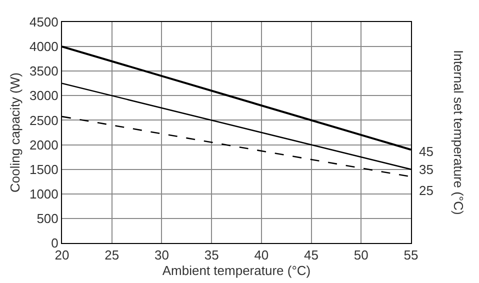  Describe the element at coordinates (43, 71) in the screenshot. I see `y-tick-label: 3500` at that location.